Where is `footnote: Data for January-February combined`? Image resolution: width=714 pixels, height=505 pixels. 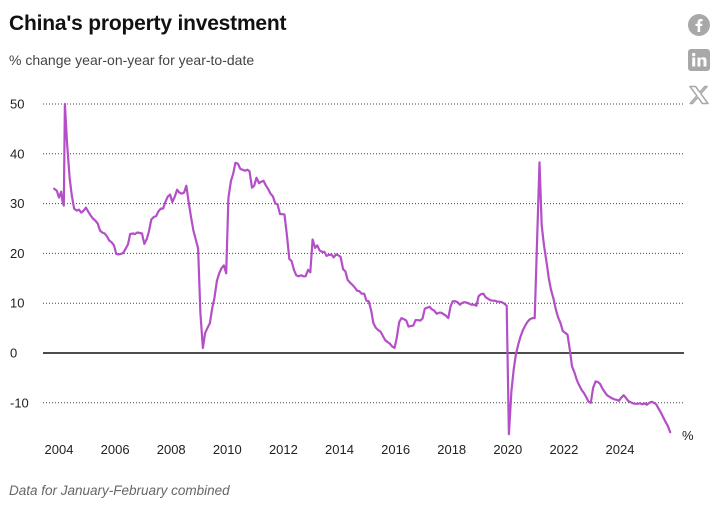 footnote: Data for January-February combined is located at coordinates (119, 490).